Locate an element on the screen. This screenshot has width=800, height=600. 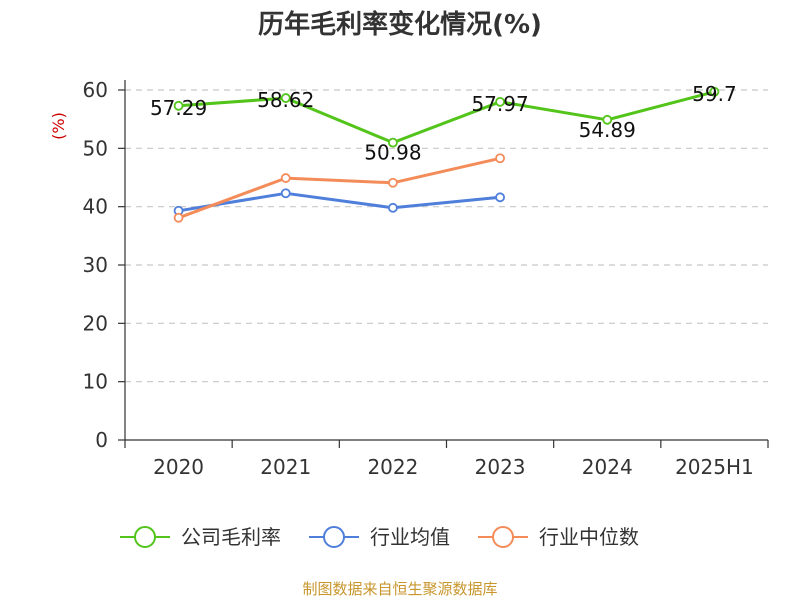
y-tick-label: 50 is located at coordinates (95, 148).